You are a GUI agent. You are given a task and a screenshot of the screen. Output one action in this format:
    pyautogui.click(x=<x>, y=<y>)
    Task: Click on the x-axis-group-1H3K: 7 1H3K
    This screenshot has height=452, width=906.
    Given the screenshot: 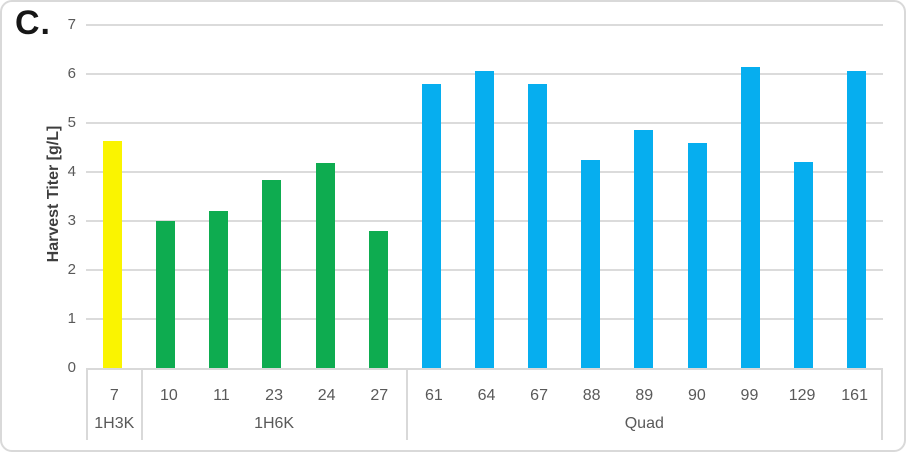 What is the action you would take?
    pyautogui.click(x=113, y=405)
    